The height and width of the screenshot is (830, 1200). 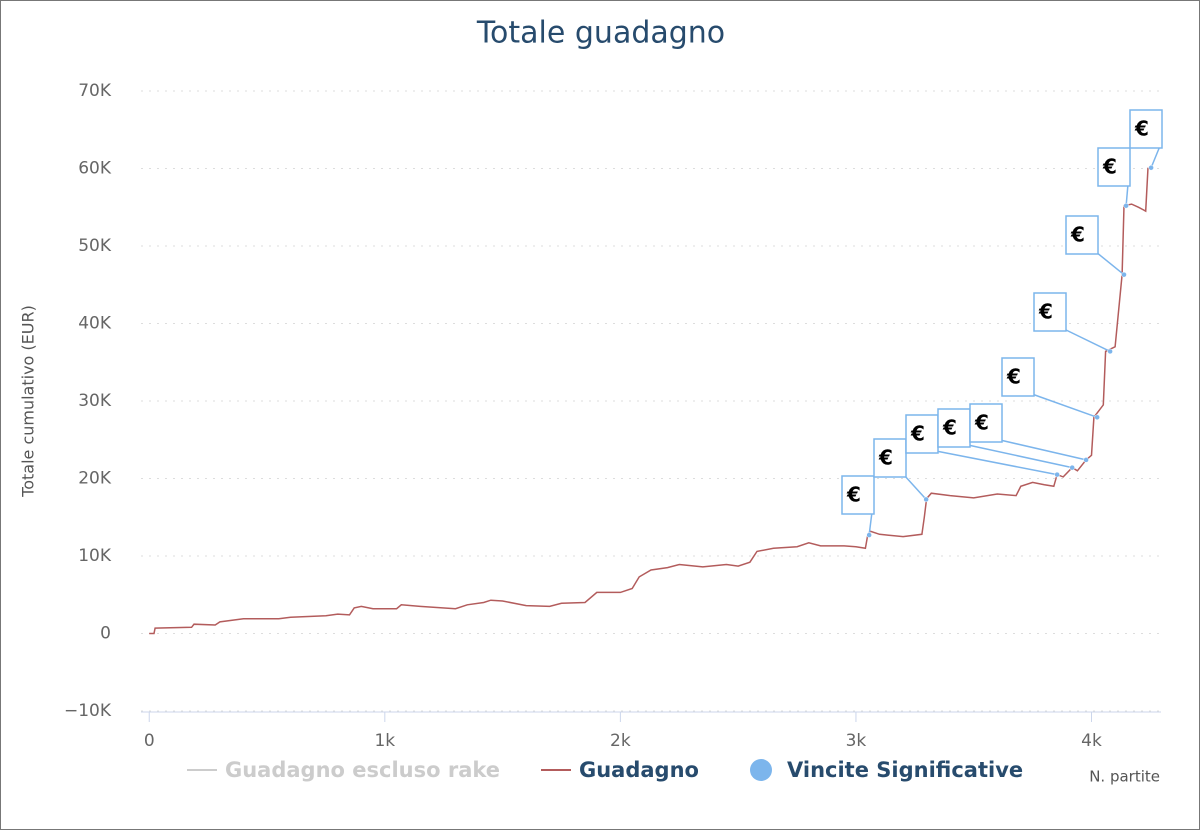 What do you see at coordinates (362, 770) in the screenshot?
I see `legend-label: Guadagno escluso rake` at bounding box center [362, 770].